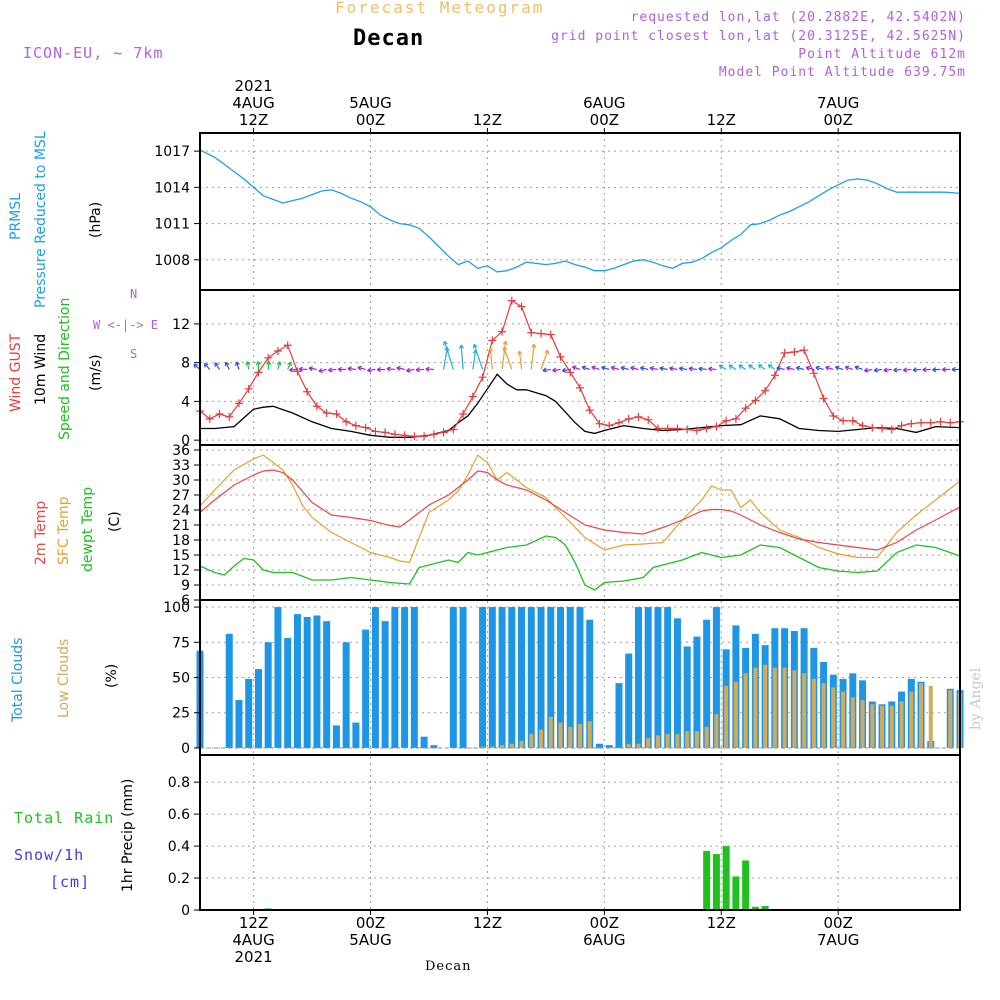 The height and width of the screenshot is (1000, 1000). I want to click on panel-frame, so click(580, 832).